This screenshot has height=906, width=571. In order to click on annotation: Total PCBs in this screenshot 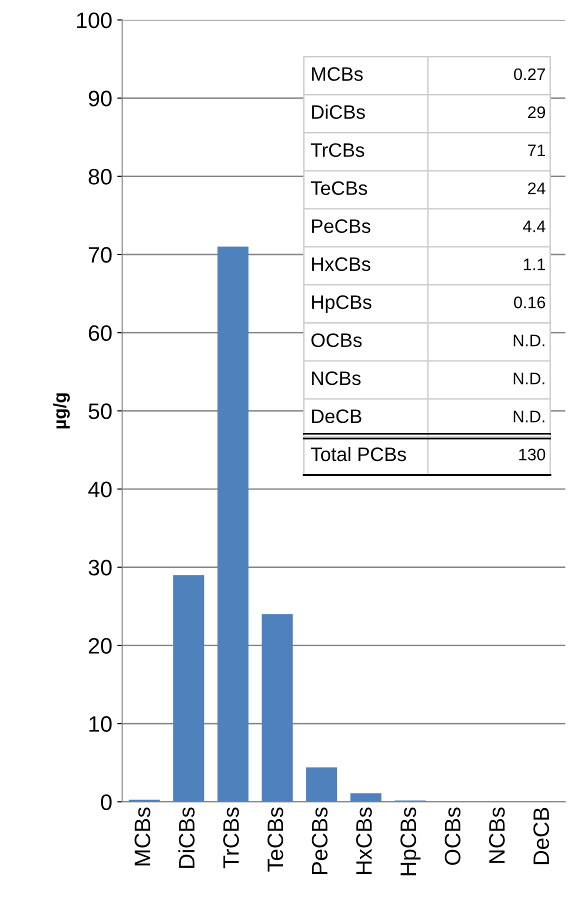, I will do `click(358, 454)`.